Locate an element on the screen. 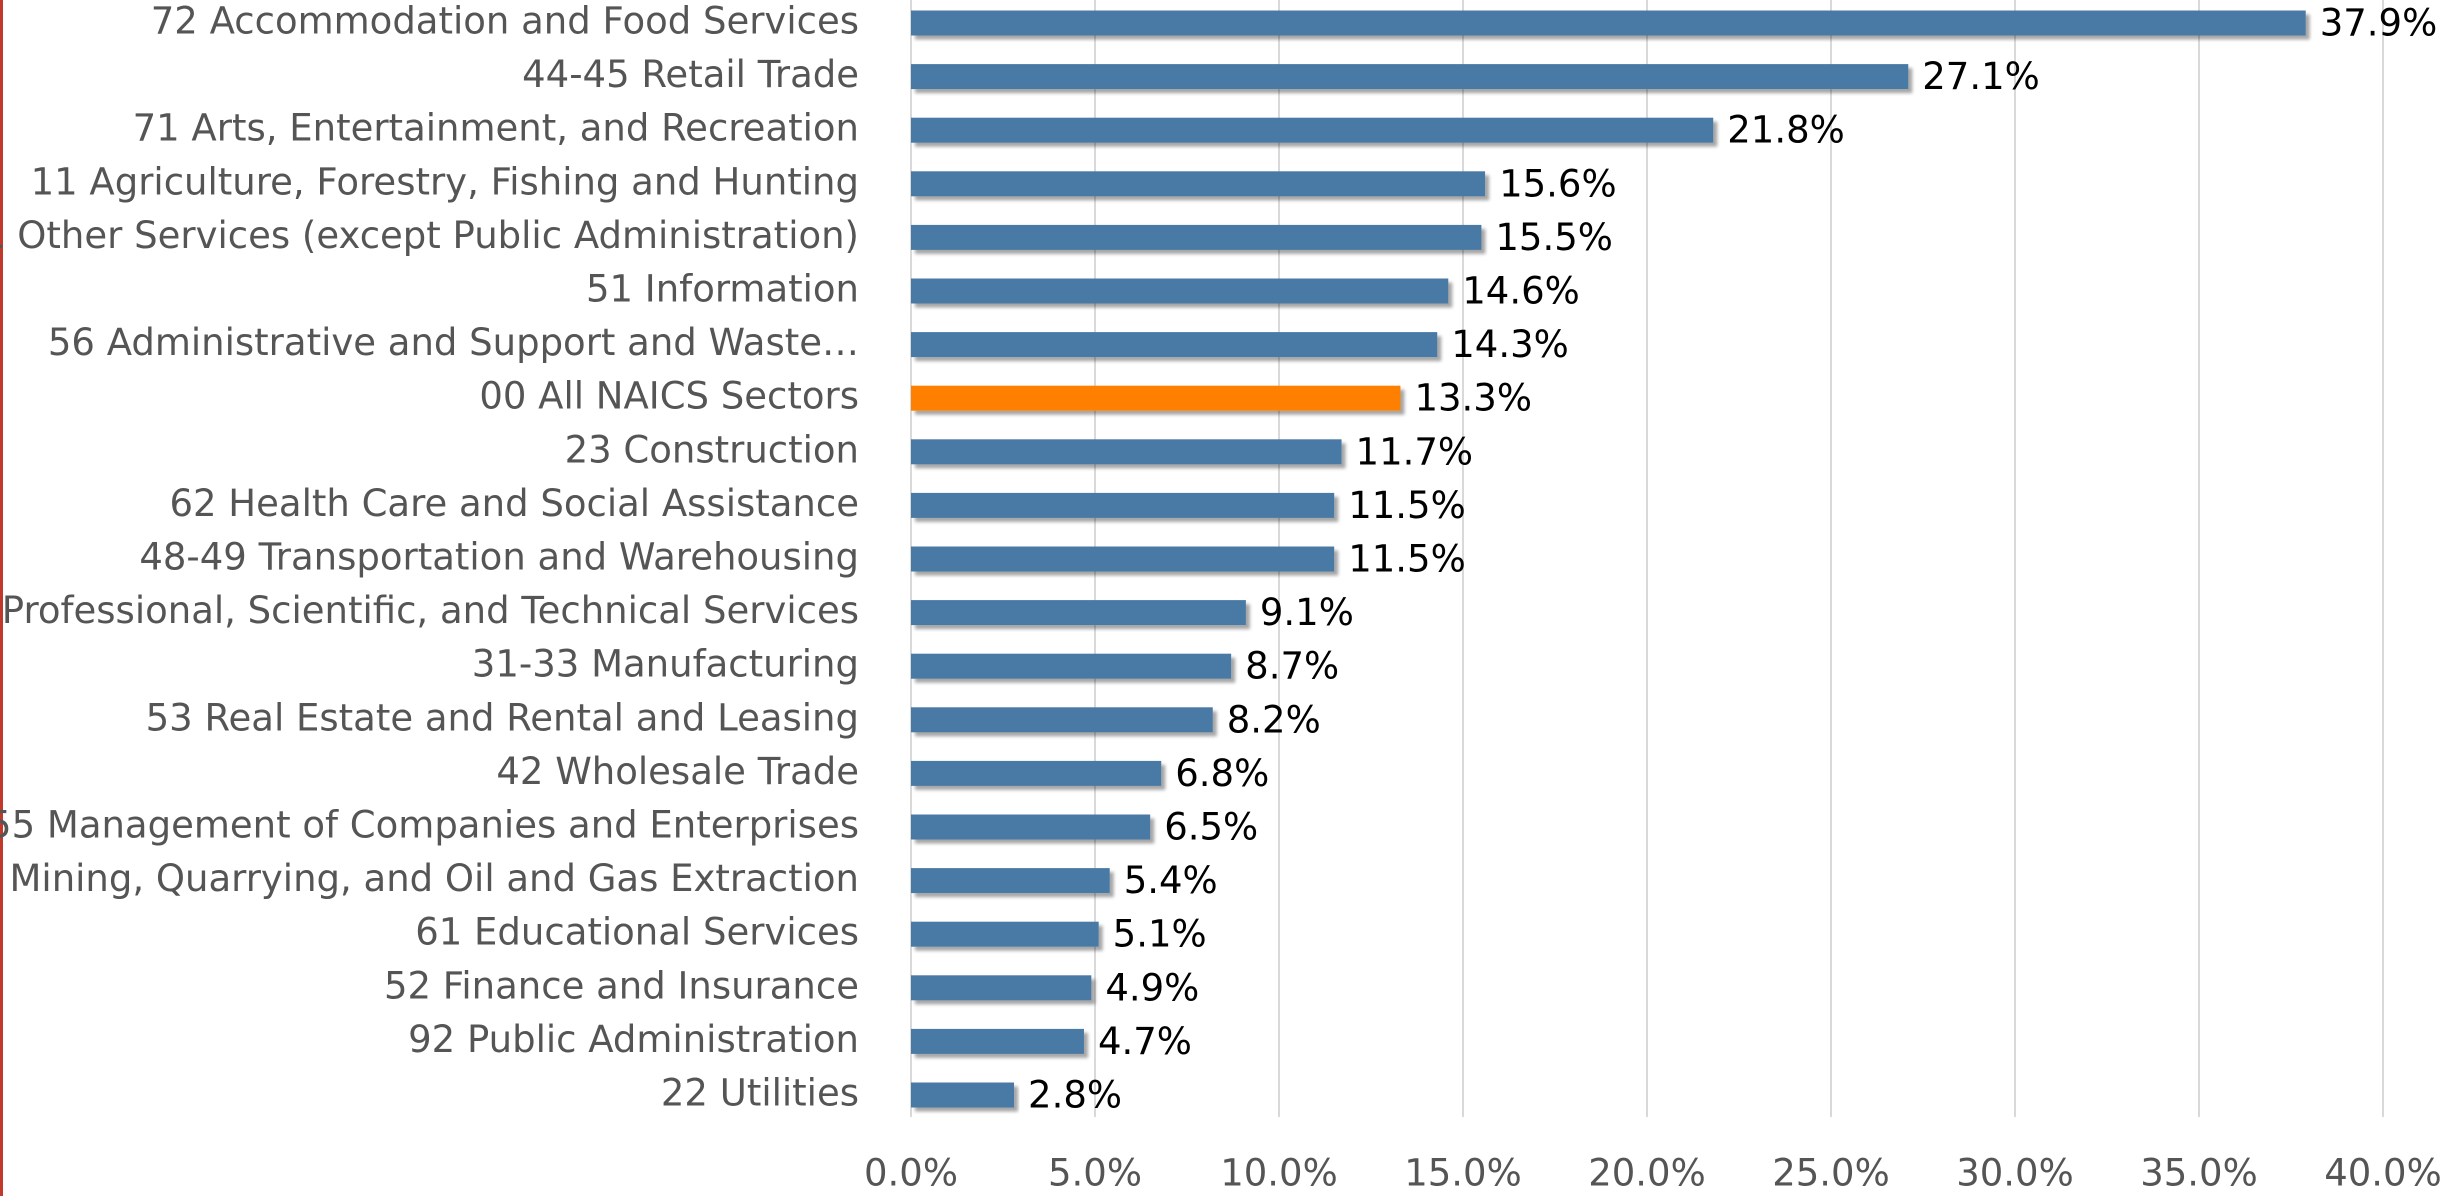 This screenshot has height=1196, width=2450. value-label: 2.8% is located at coordinates (1075, 1095).